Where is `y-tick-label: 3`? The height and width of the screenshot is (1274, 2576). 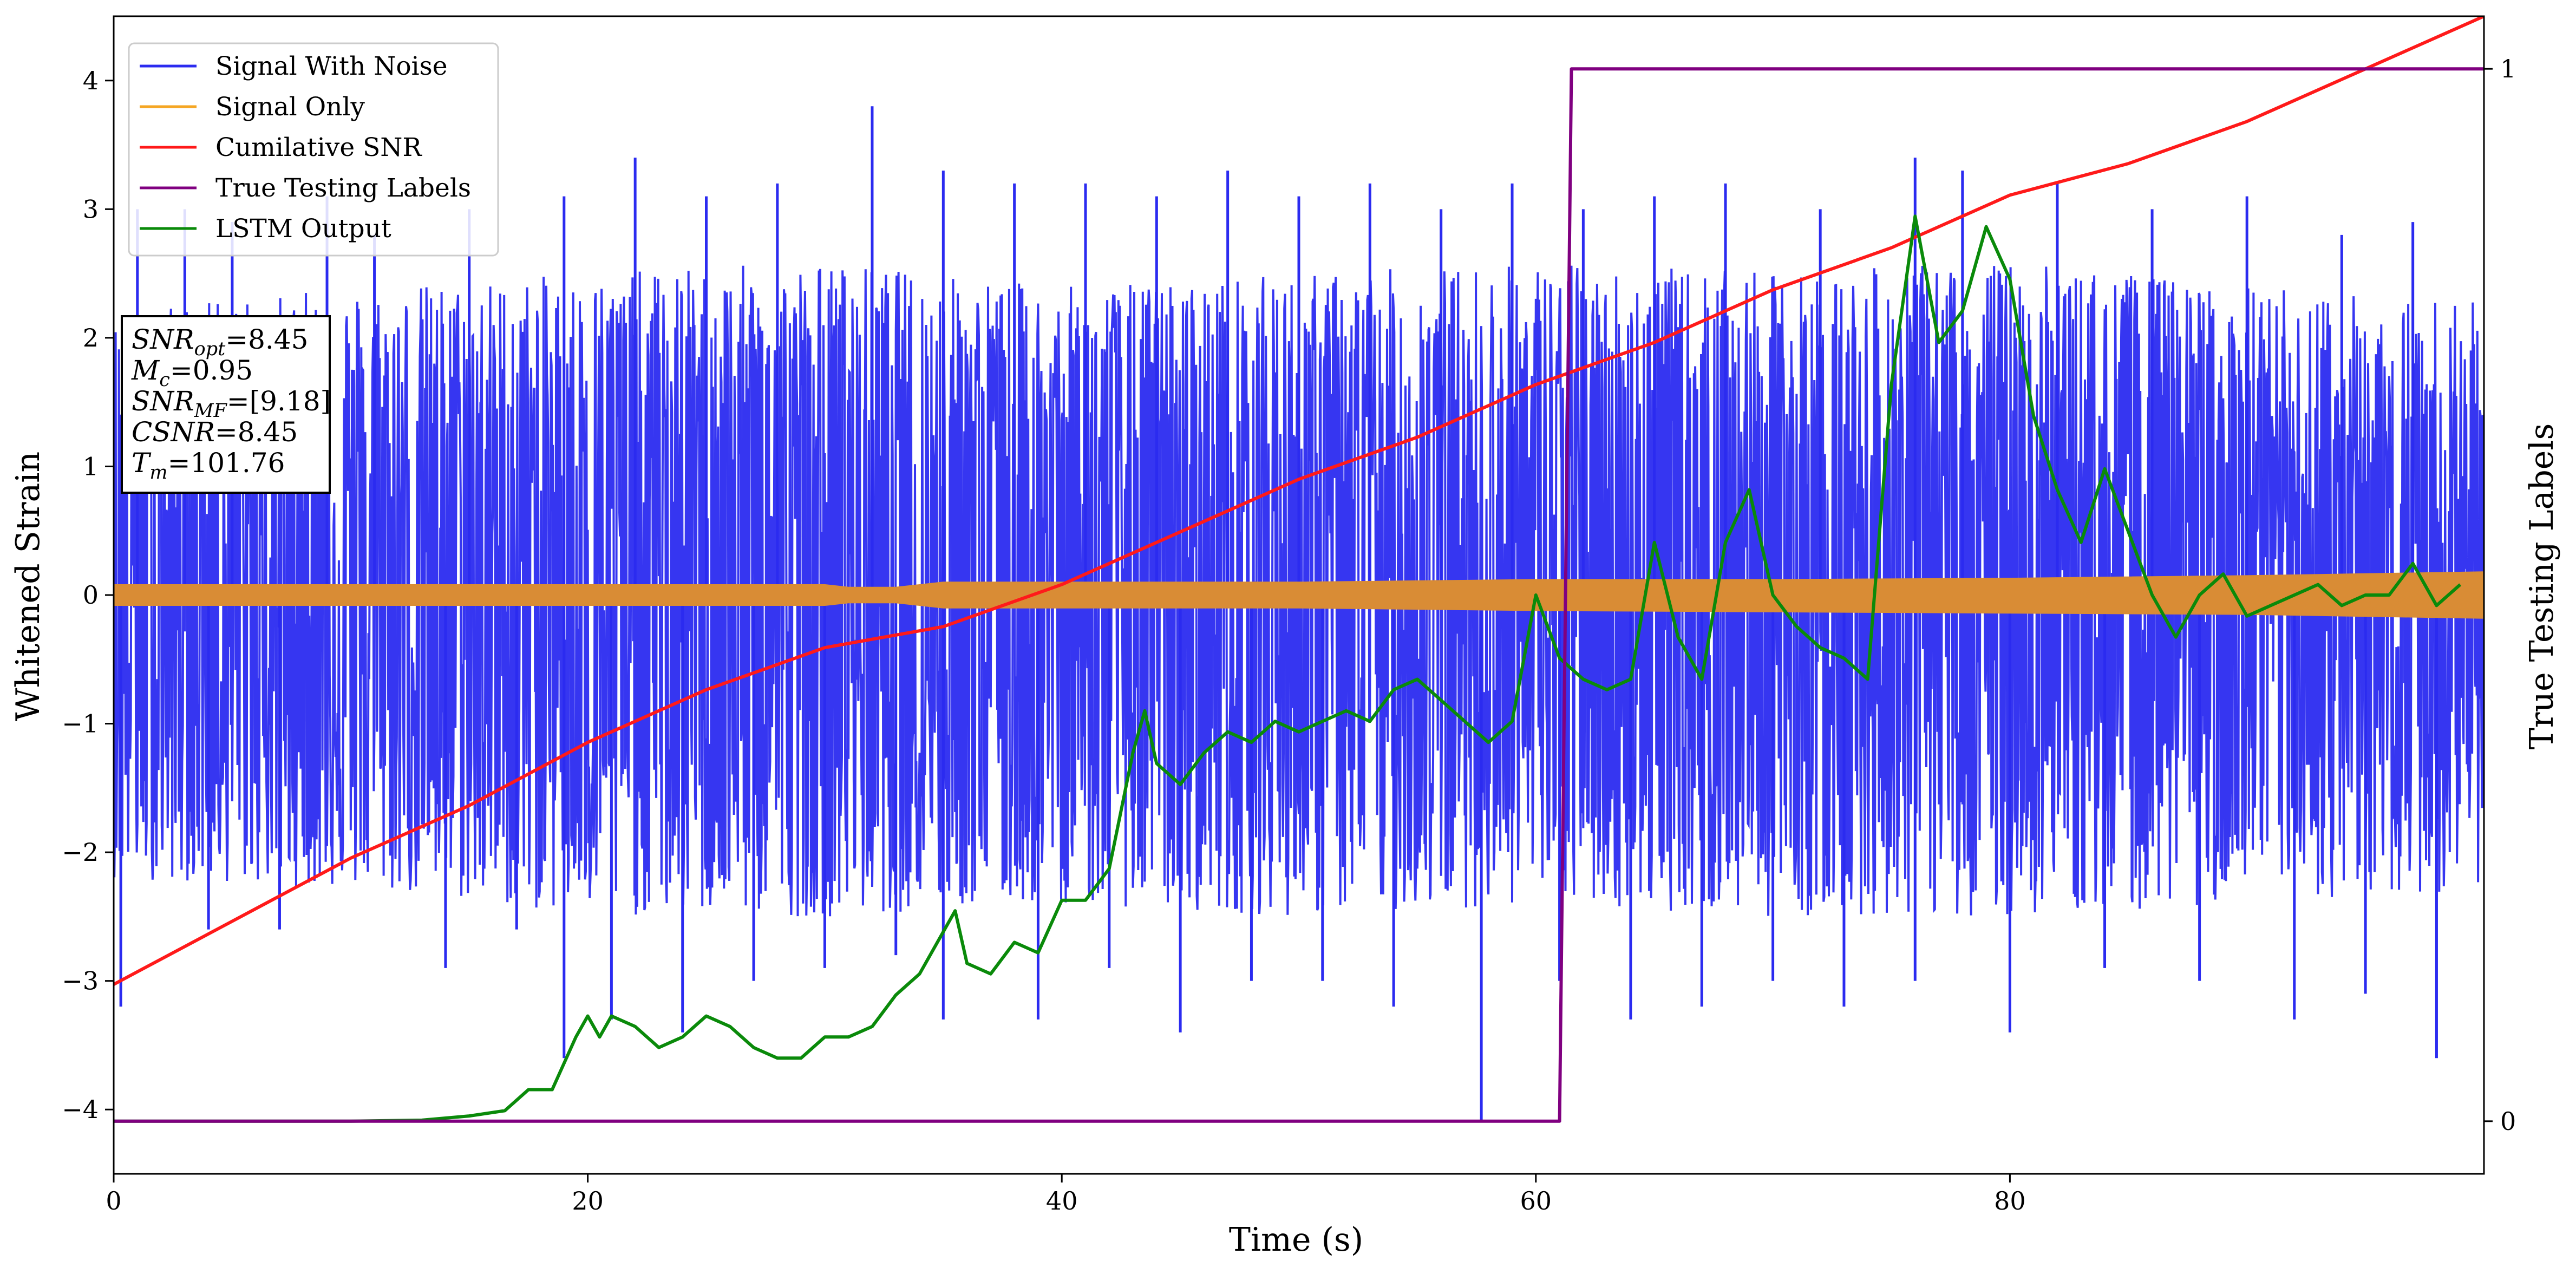
y-tick-label: 3 is located at coordinates (91, 209).